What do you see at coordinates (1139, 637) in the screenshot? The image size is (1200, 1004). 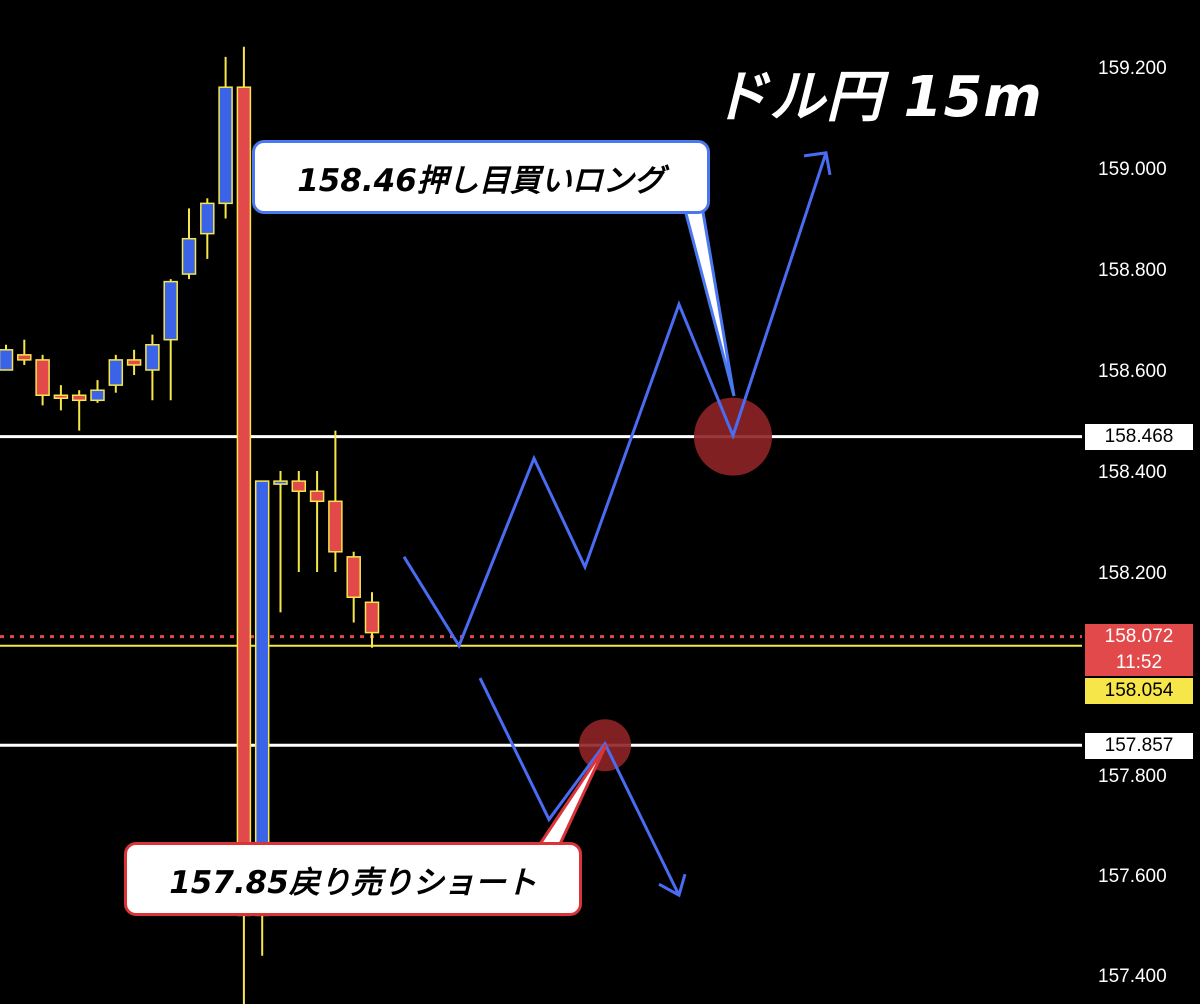 I see `current-price-label: 158.072` at bounding box center [1139, 637].